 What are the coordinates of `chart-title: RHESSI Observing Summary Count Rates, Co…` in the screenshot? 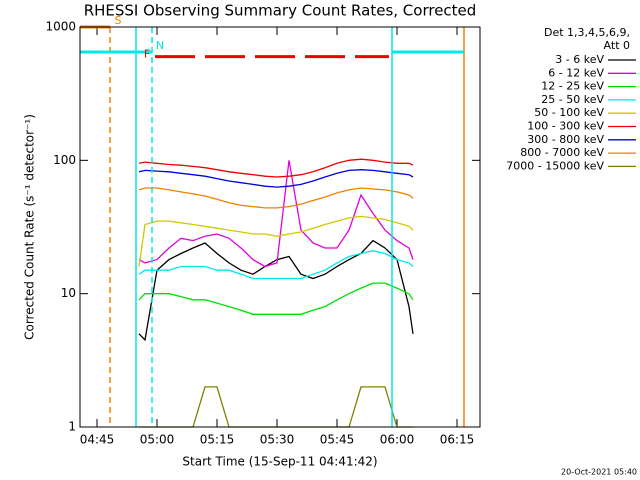 It's located at (280, 11).